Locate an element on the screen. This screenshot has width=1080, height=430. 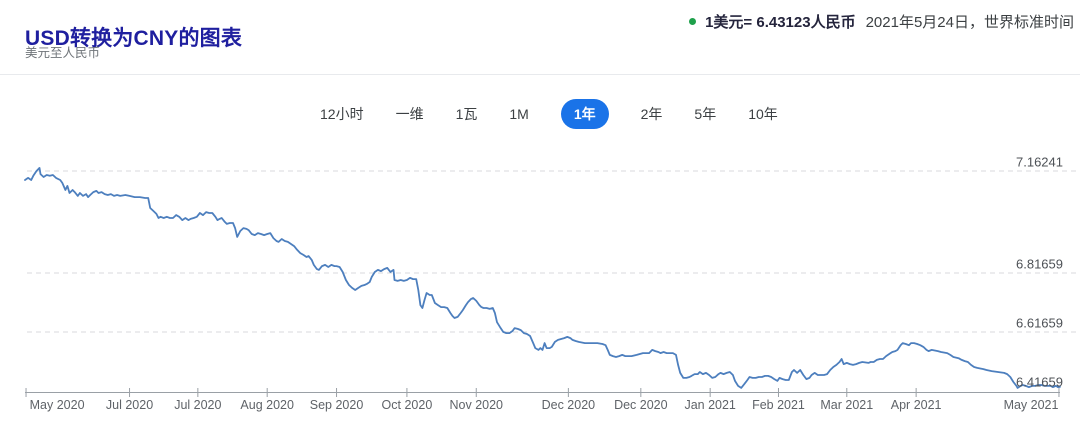
header-divider is located at coordinates (540, 74).